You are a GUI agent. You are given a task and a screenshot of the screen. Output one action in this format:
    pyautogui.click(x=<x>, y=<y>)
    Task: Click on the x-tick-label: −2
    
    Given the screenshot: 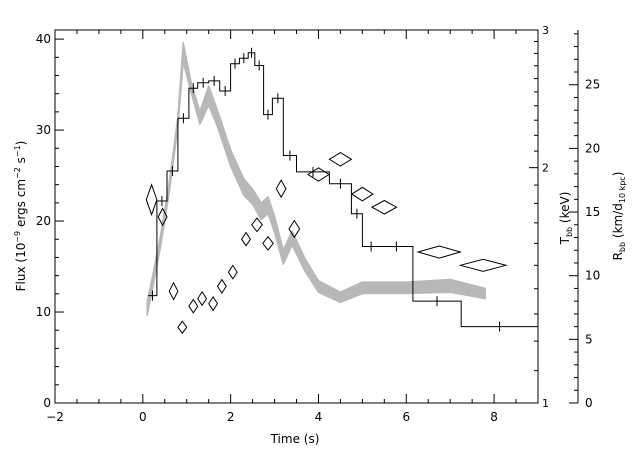 What is the action you would take?
    pyautogui.click(x=55, y=417)
    